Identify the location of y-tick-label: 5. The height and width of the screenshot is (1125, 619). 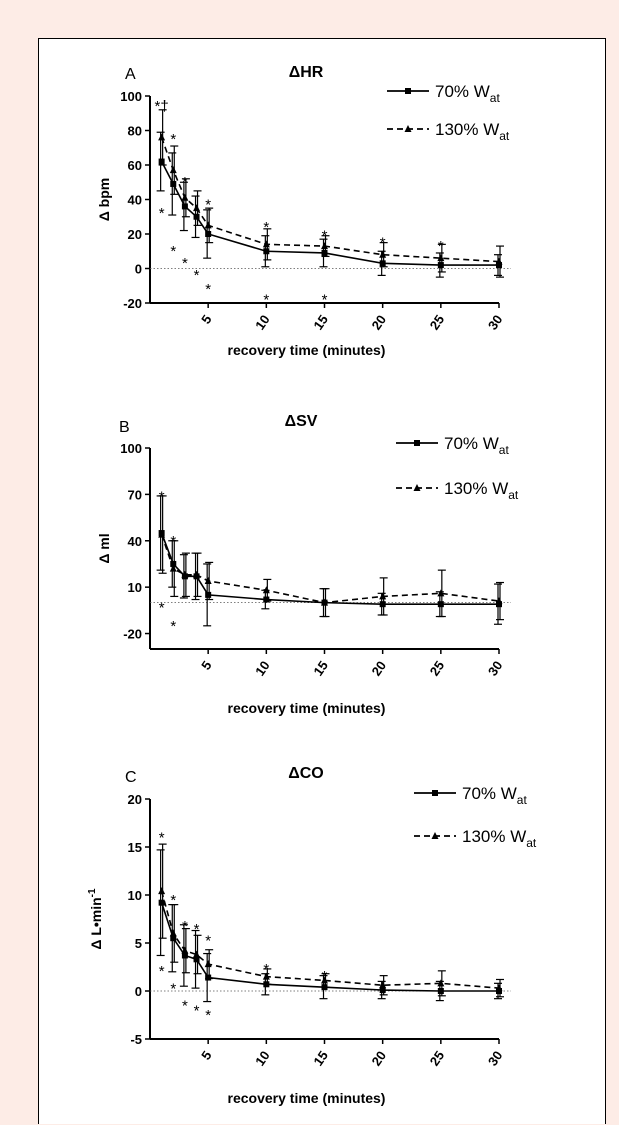
(138, 943).